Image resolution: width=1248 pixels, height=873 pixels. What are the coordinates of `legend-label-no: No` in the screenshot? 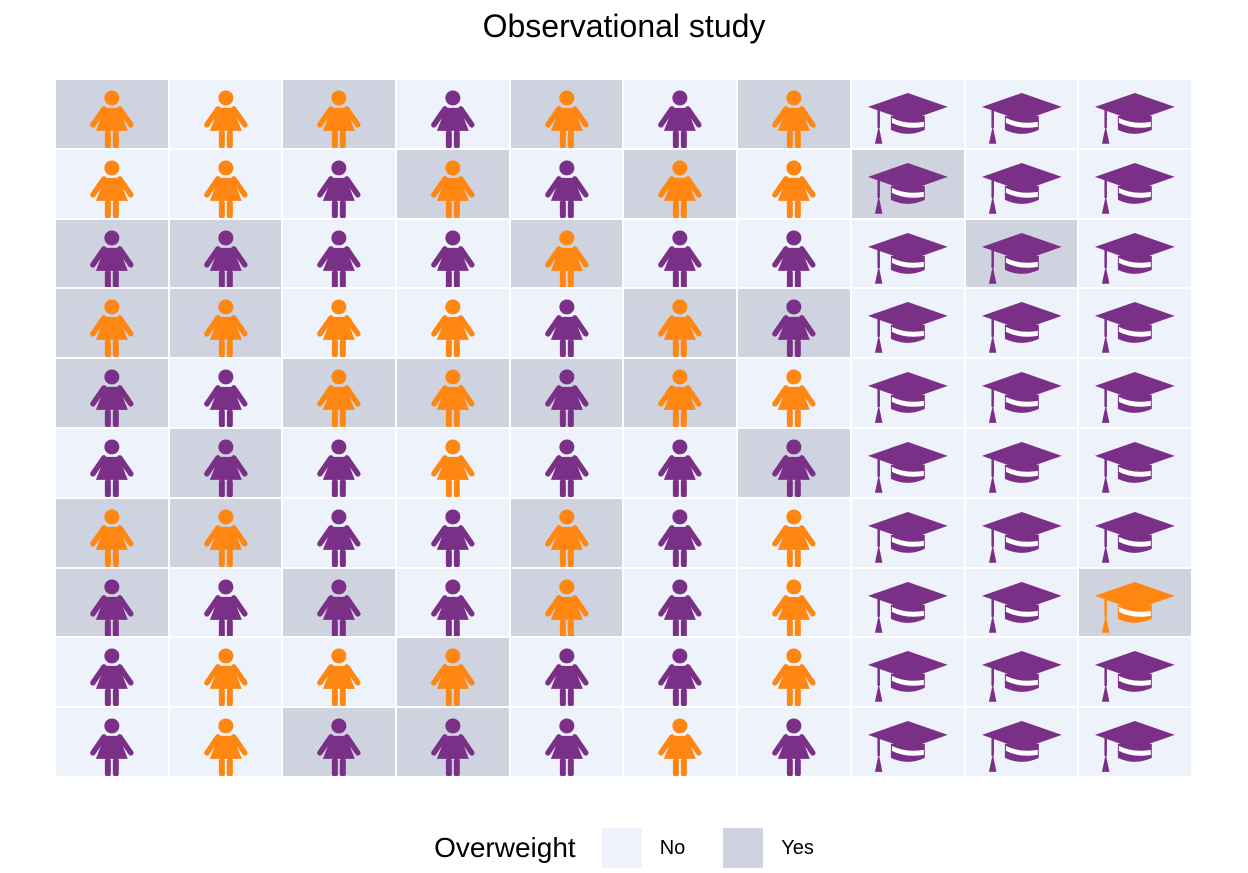 It's located at (672, 847).